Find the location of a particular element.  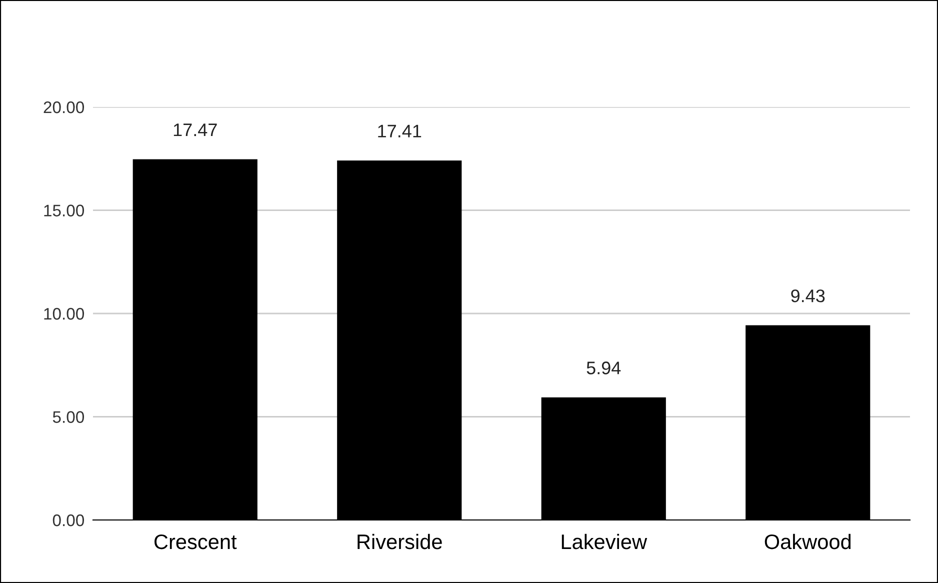

data-label: 9.43 is located at coordinates (808, 295).